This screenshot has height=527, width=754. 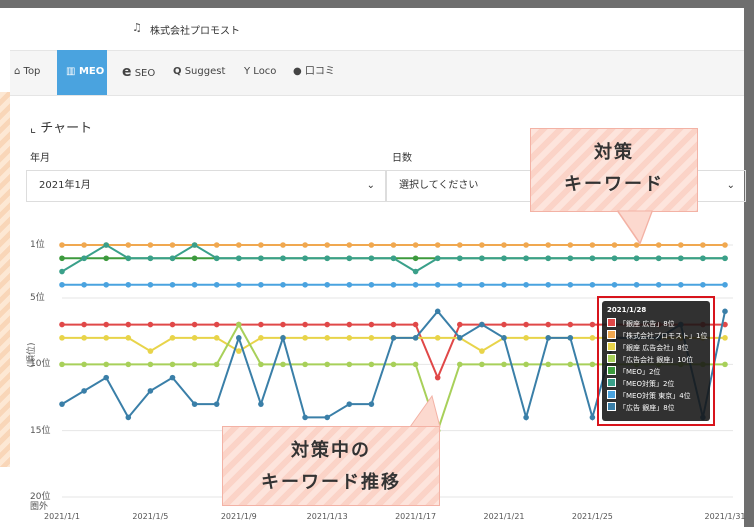 What do you see at coordinates (724, 516) in the screenshot?
I see `x-tick-label: 2021/1/31` at bounding box center [724, 516].